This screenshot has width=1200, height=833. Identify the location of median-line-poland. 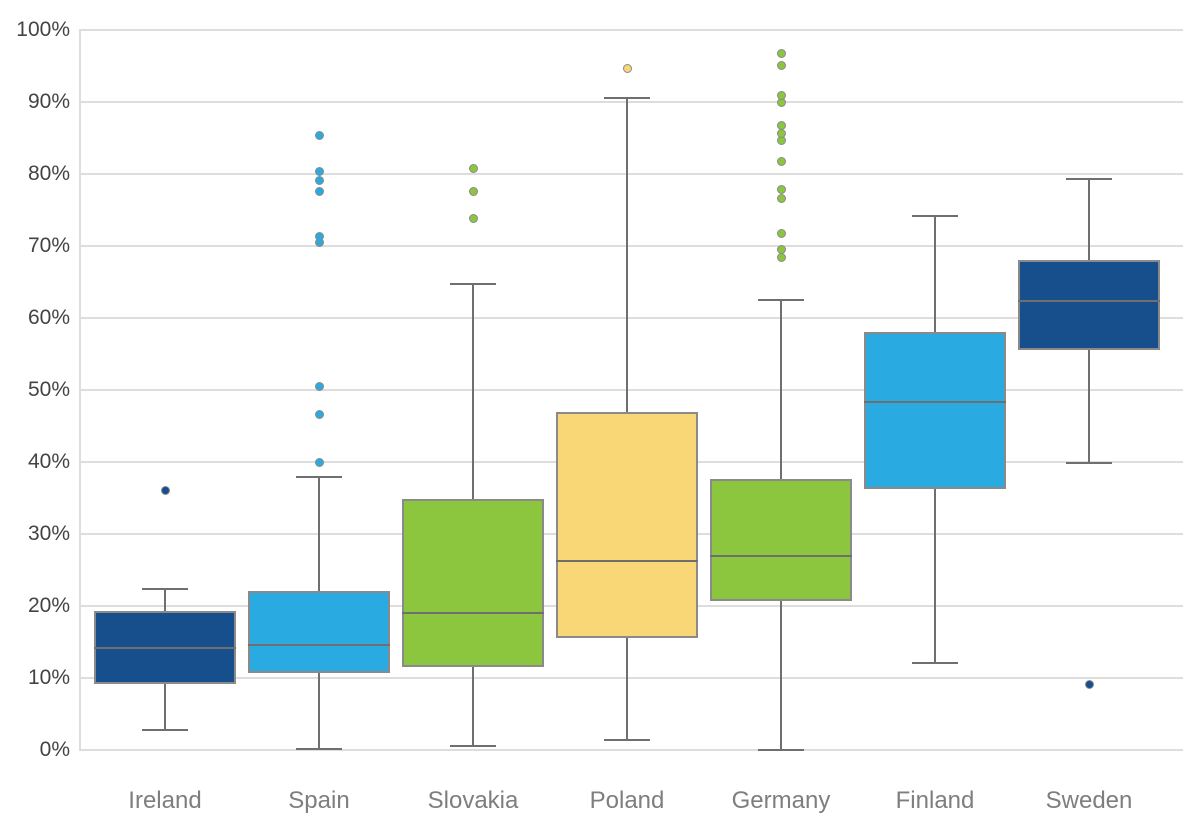
(627, 560).